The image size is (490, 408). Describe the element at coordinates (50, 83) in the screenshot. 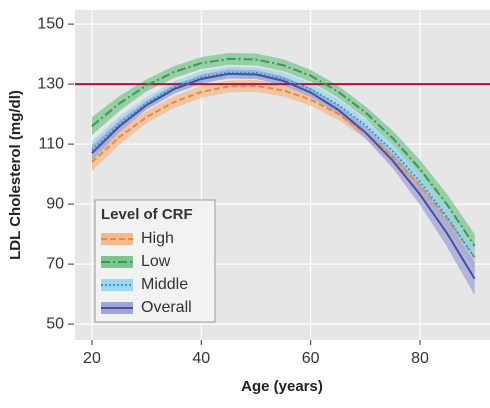

I see `y-tick-label: 130` at that location.